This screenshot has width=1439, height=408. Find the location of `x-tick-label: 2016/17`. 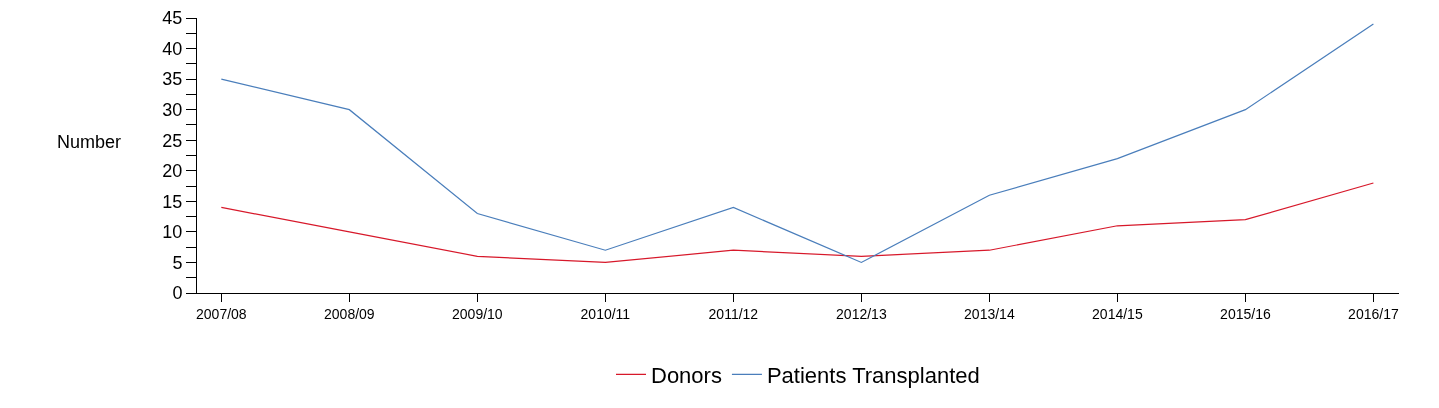

x-tick-label: 2016/17 is located at coordinates (1373, 313).